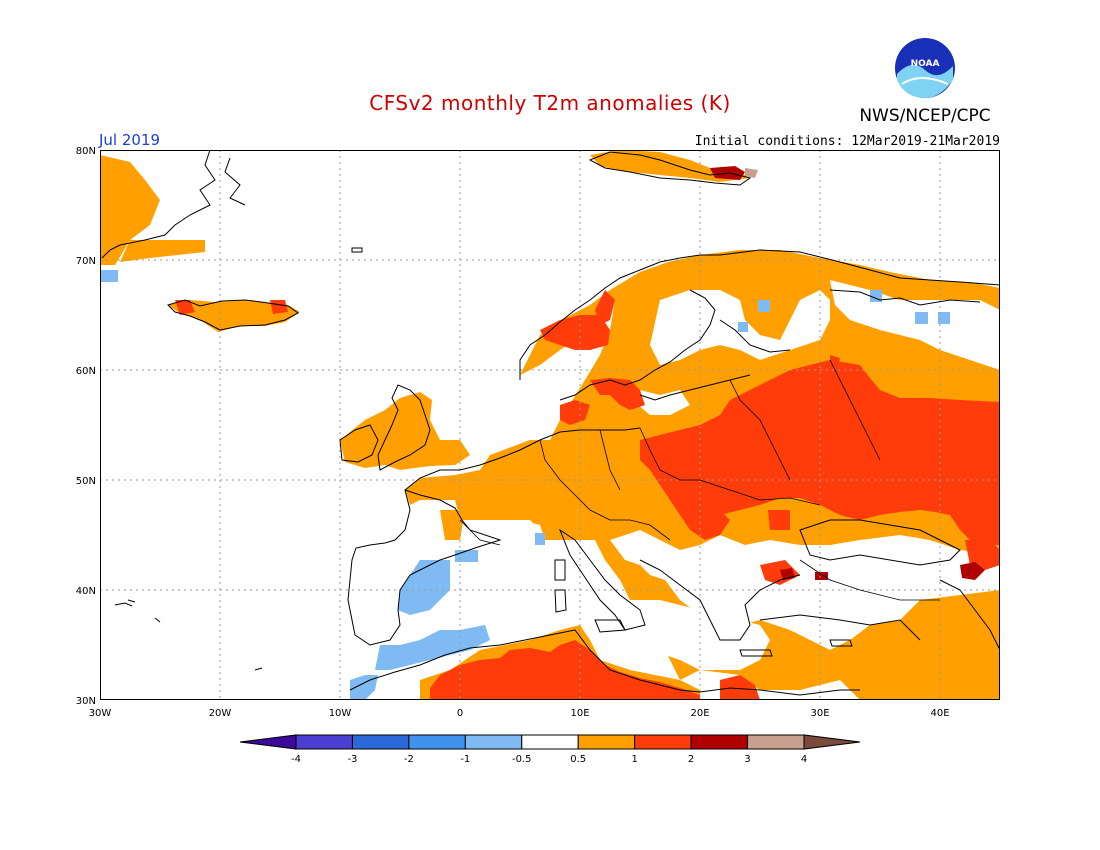 The height and width of the screenshot is (850, 1100). I want to click on colorbar-label: -0.5, so click(522, 759).